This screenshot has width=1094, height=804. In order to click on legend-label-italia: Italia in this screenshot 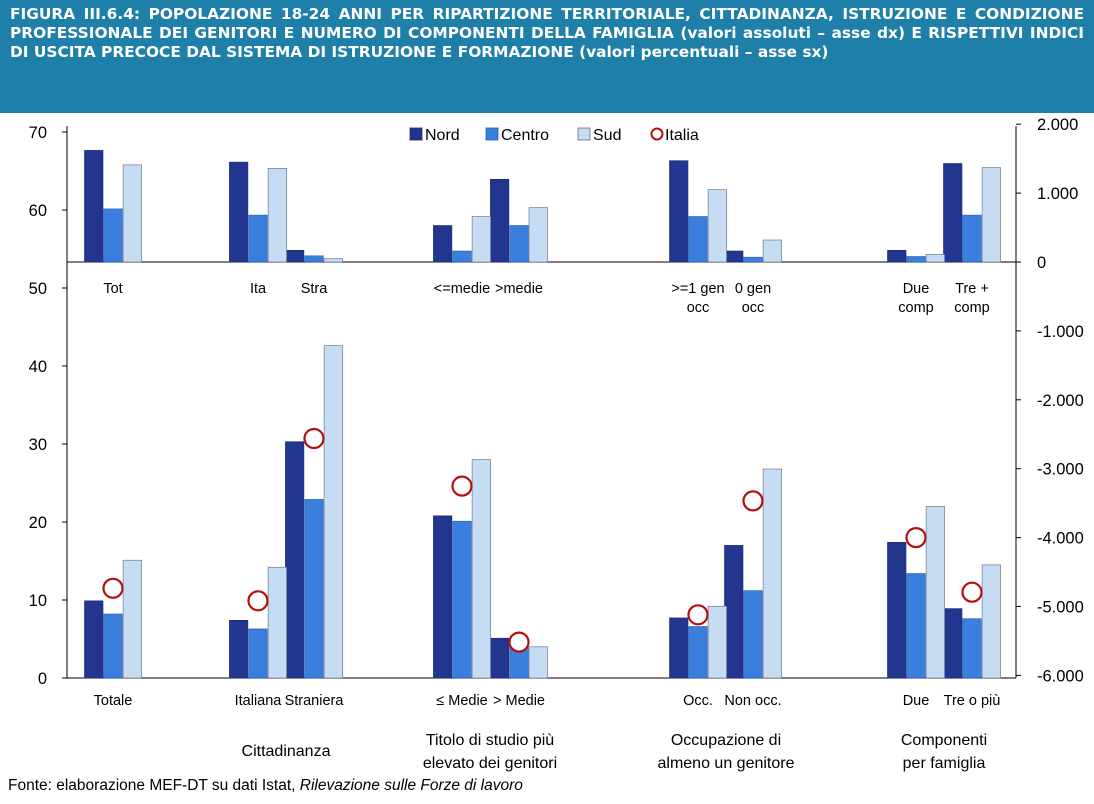, I will do `click(682, 135)`.